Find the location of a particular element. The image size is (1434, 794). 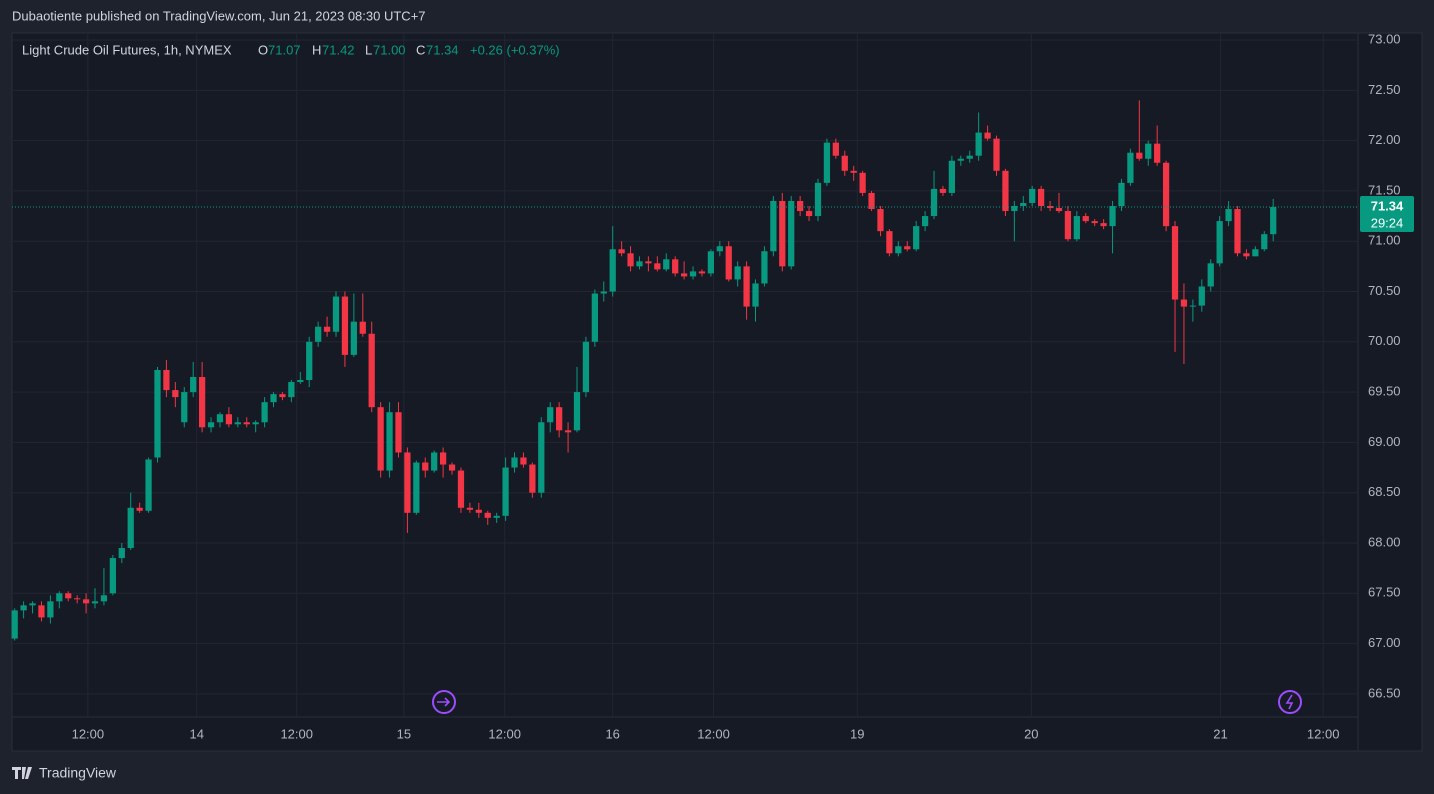

logo-text: TradingView is located at coordinates (78, 773).